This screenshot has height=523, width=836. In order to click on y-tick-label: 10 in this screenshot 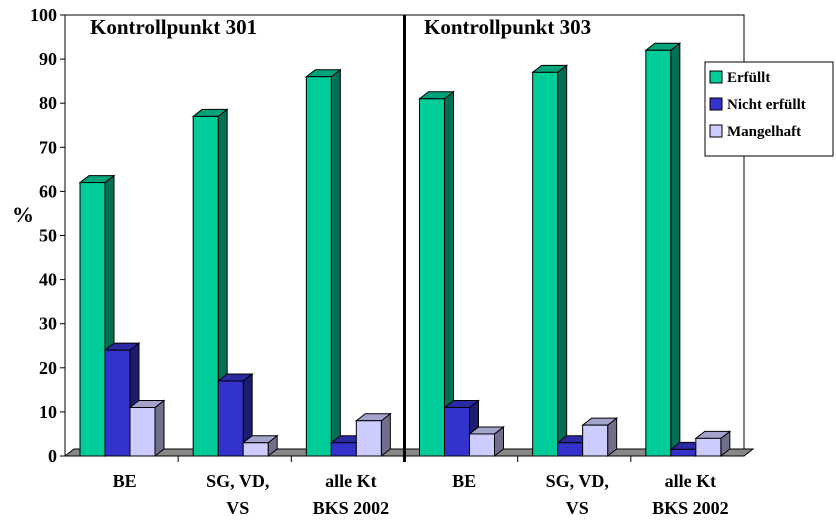, I will do `click(48, 412)`.